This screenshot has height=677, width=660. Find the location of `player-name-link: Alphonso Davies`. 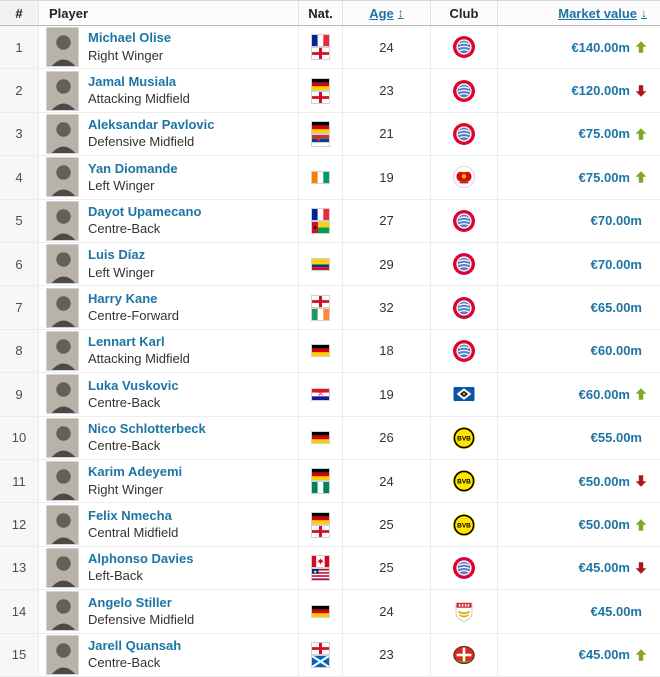

player-name-link: Alphonso Davies is located at coordinates (141, 559).